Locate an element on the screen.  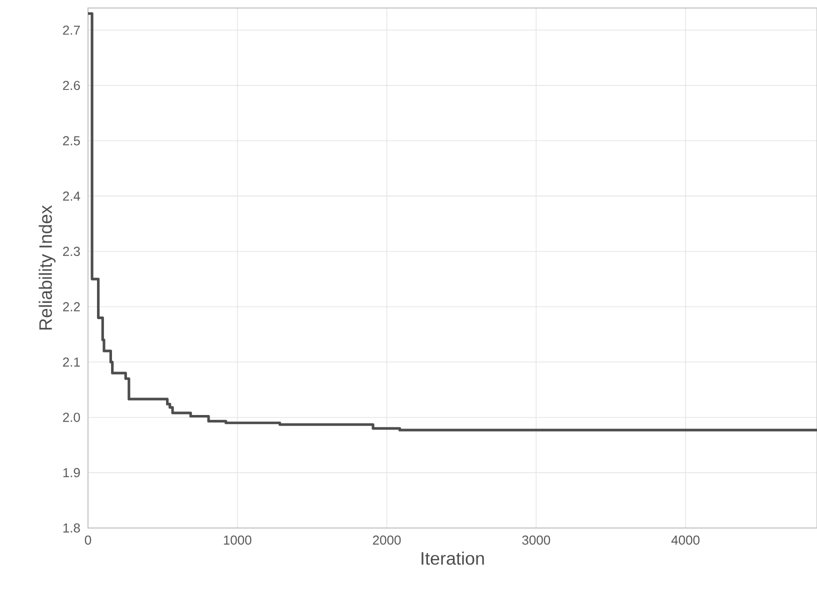
y-tick-label: 2.5 is located at coordinates (71, 141).